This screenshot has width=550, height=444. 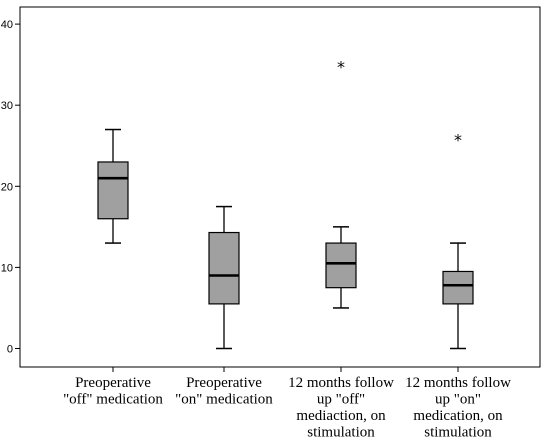 I want to click on category-label-line: medication, on, so click(x=458, y=416).